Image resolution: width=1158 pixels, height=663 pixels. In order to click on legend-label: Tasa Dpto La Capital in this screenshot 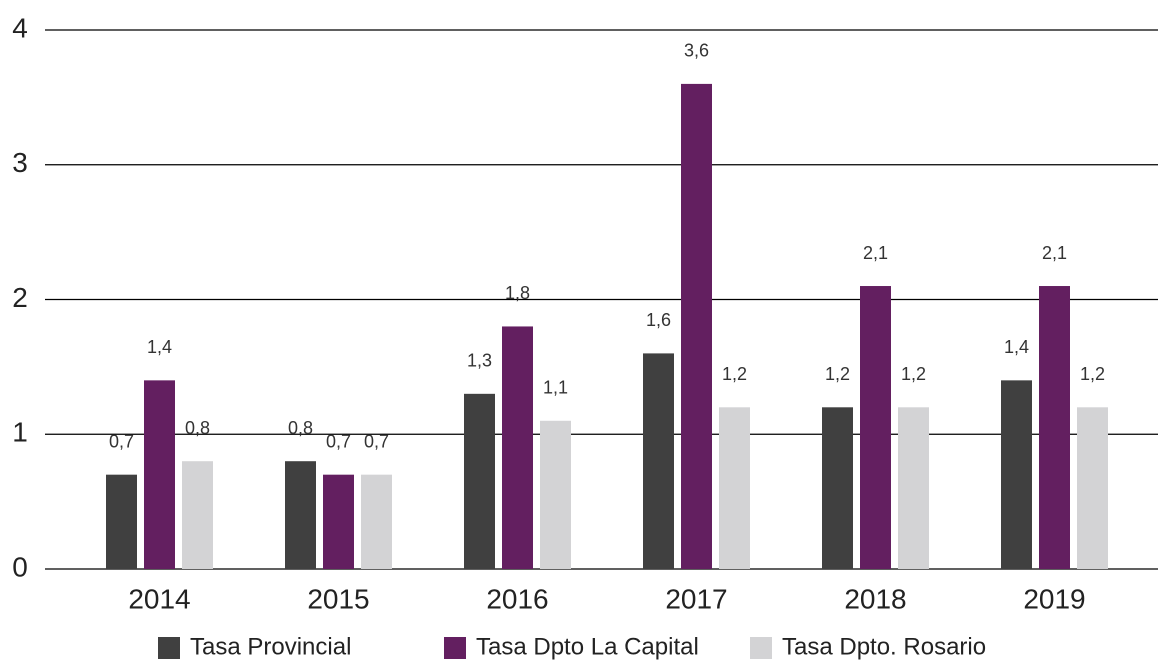, I will do `click(587, 646)`.